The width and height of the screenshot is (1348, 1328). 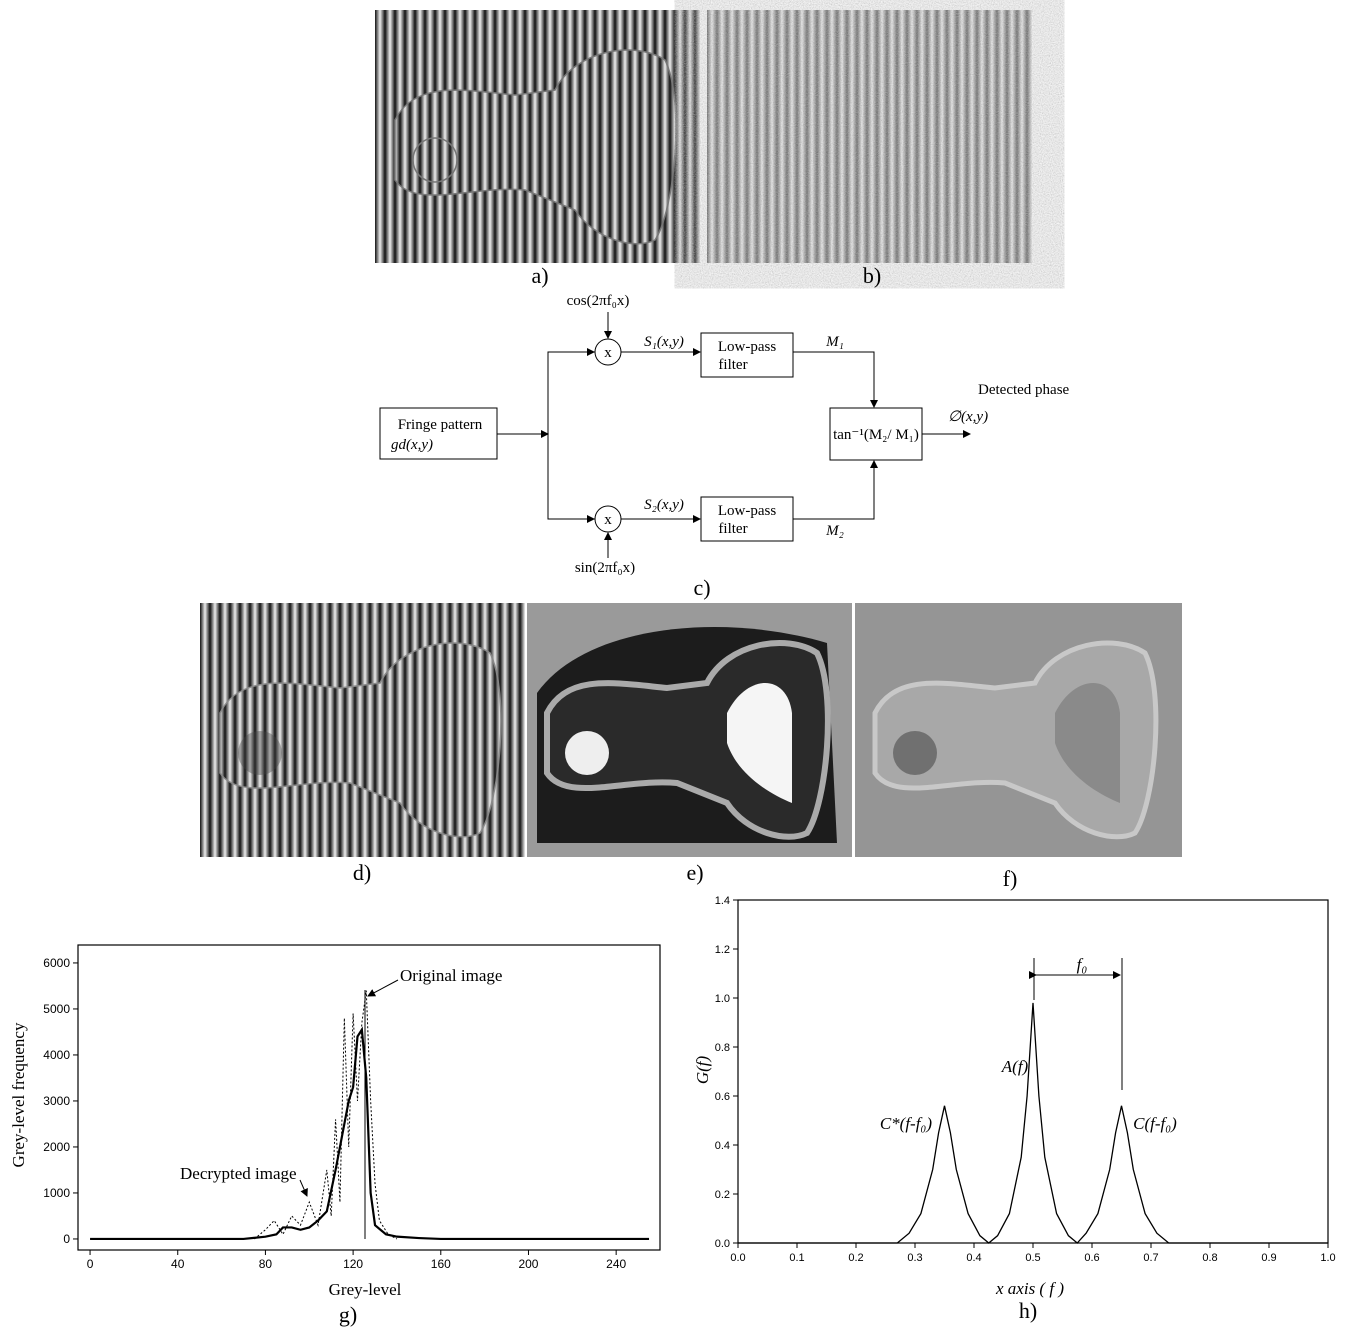 What do you see at coordinates (722, 999) in the screenshot?
I see `y-tick-label: 1.0` at bounding box center [722, 999].